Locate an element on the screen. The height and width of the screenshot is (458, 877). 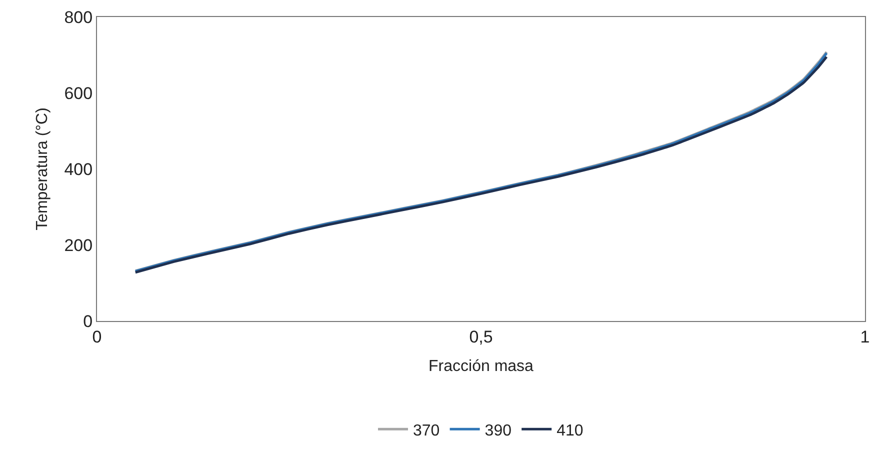
y-tick-label: 400 is located at coordinates (78, 169).